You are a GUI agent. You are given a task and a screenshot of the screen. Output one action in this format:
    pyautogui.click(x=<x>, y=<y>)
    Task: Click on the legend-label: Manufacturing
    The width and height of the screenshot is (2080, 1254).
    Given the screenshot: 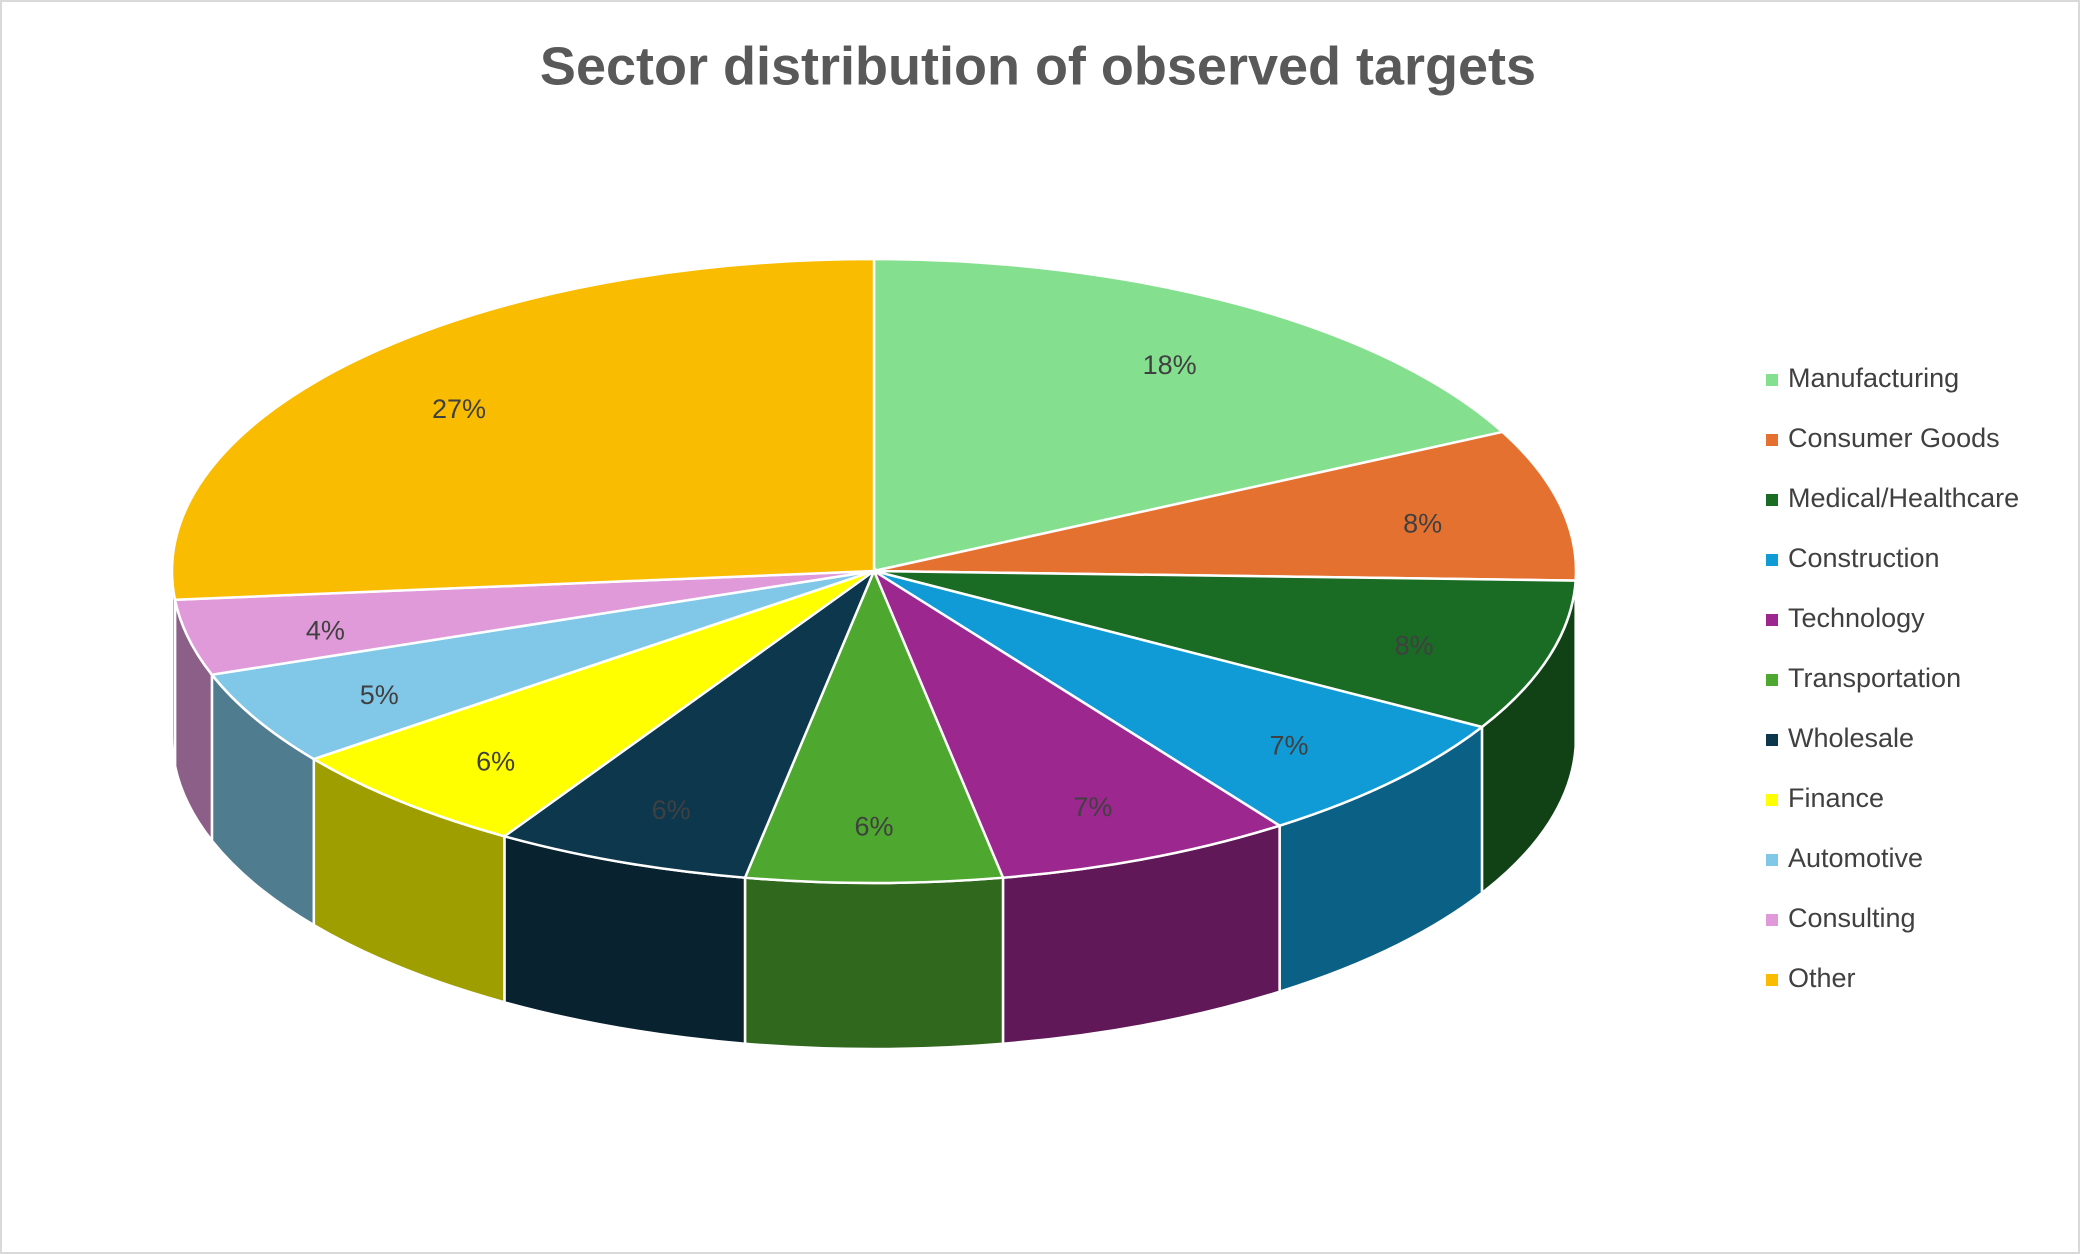 What is the action you would take?
    pyautogui.click(x=1873, y=378)
    